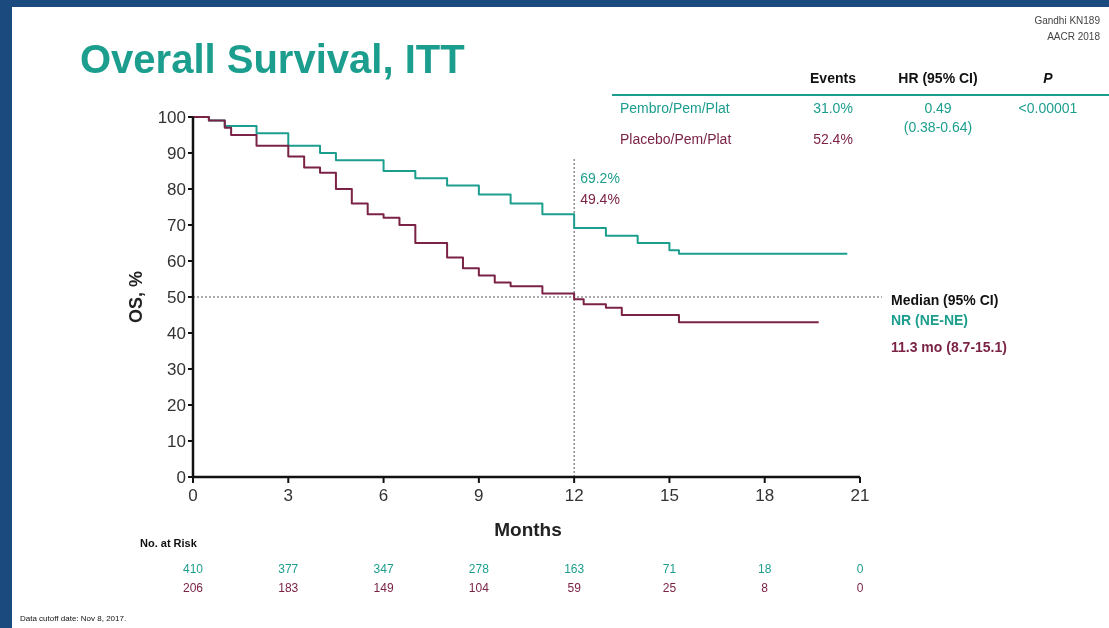 The width and height of the screenshot is (1109, 628). What do you see at coordinates (949, 347) in the screenshot?
I see `text: 11.3 mo (8.7-15.1)` at bounding box center [949, 347].